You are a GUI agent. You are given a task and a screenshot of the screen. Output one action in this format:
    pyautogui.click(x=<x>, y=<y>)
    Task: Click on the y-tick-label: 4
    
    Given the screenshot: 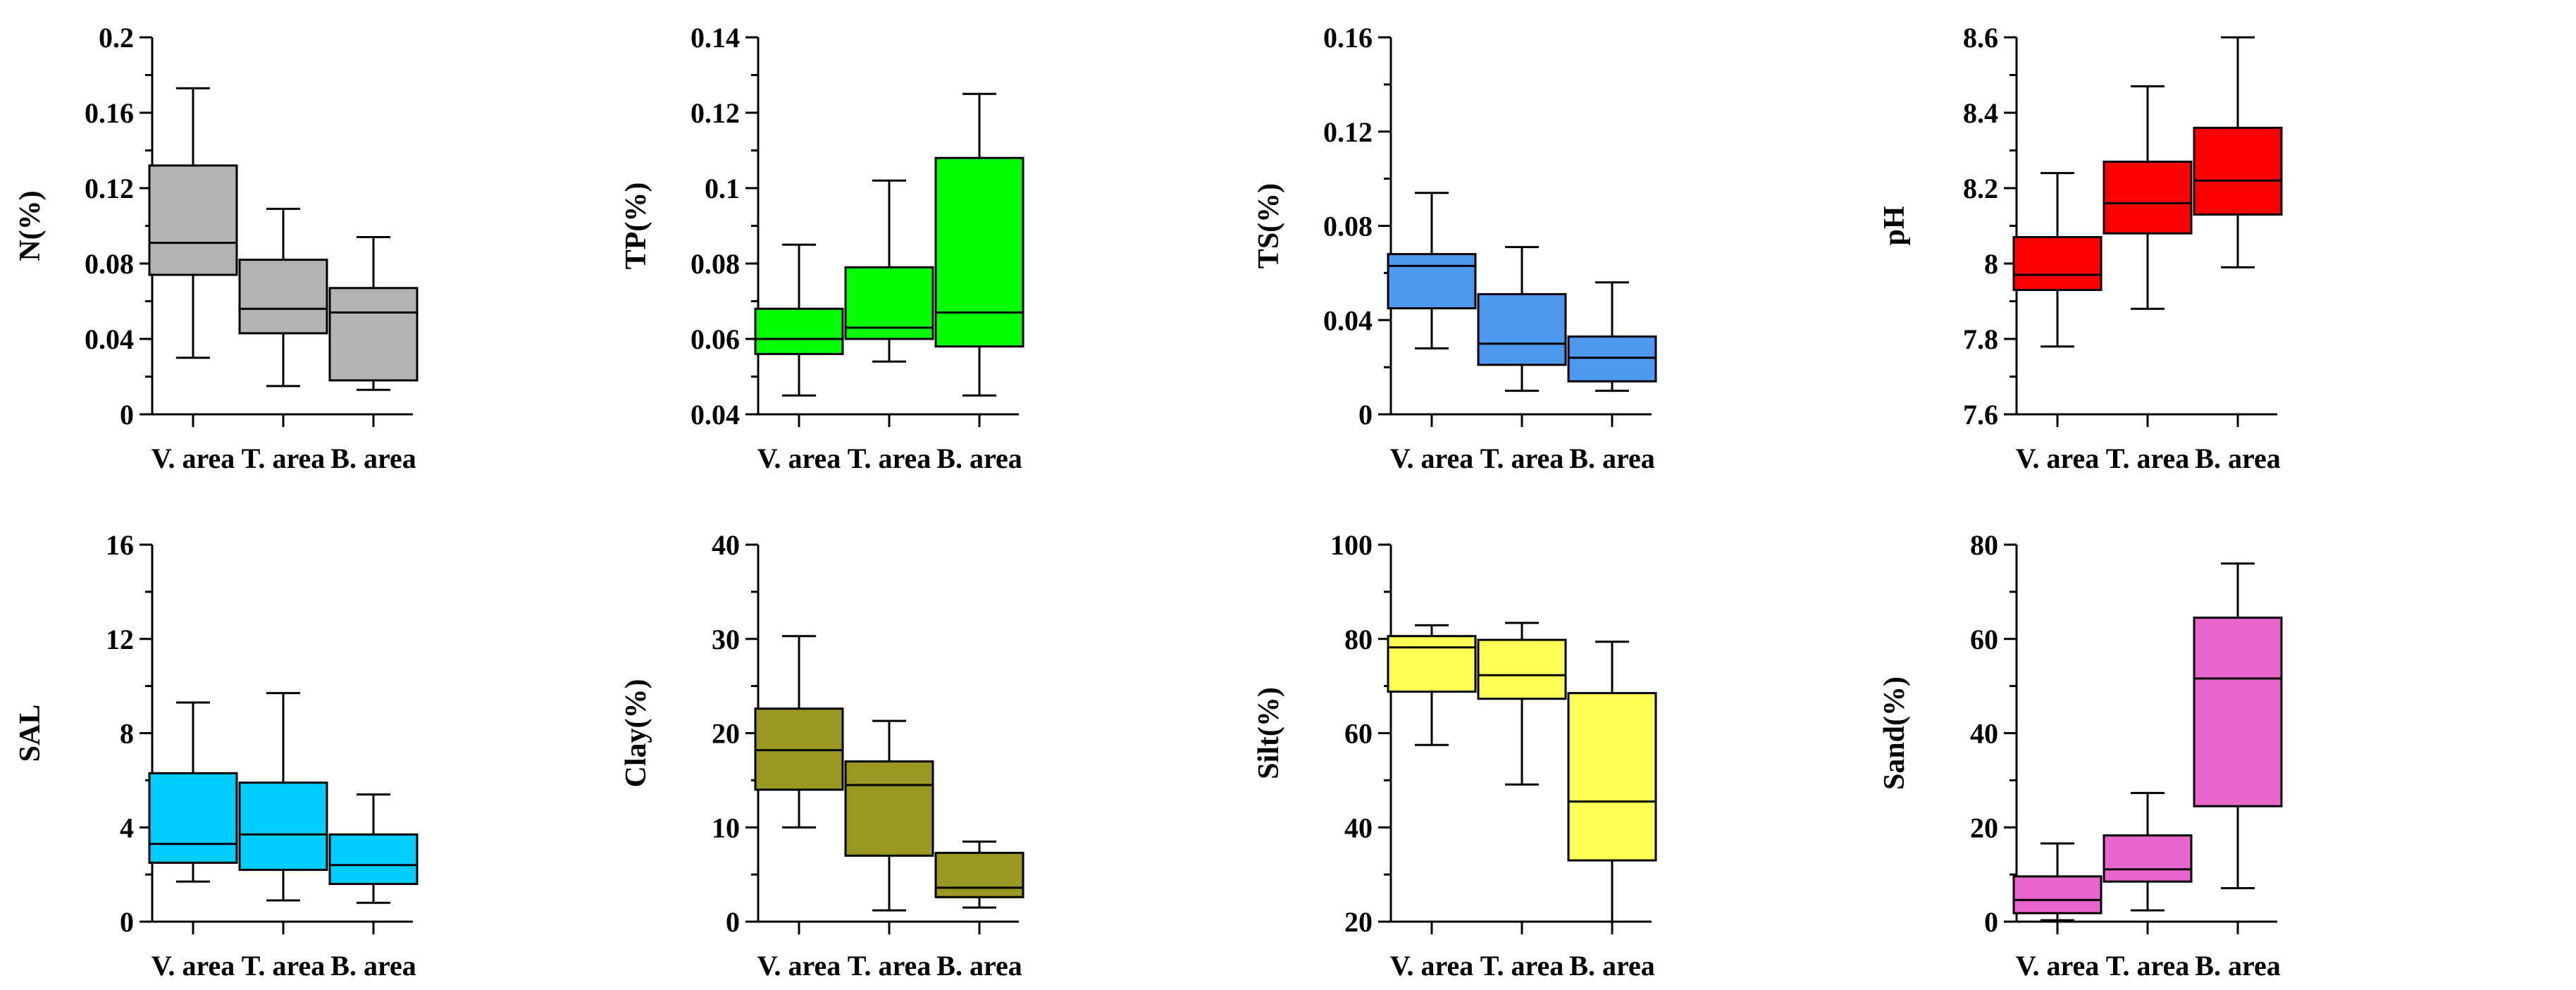 What is the action you would take?
    pyautogui.click(x=127, y=827)
    